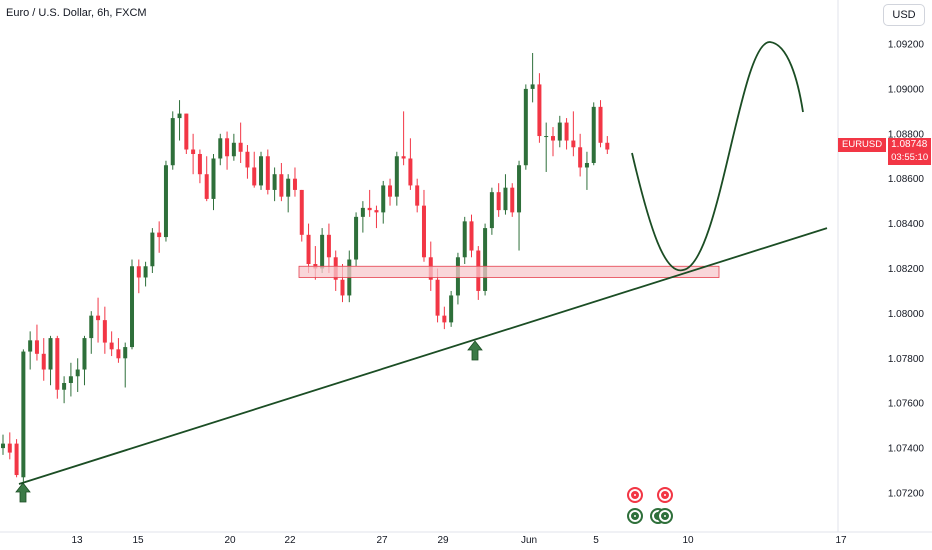 This screenshot has height=550, width=932. Describe the element at coordinates (906, 224) in the screenshot. I see `price-tick-label: 1.08400` at that location.